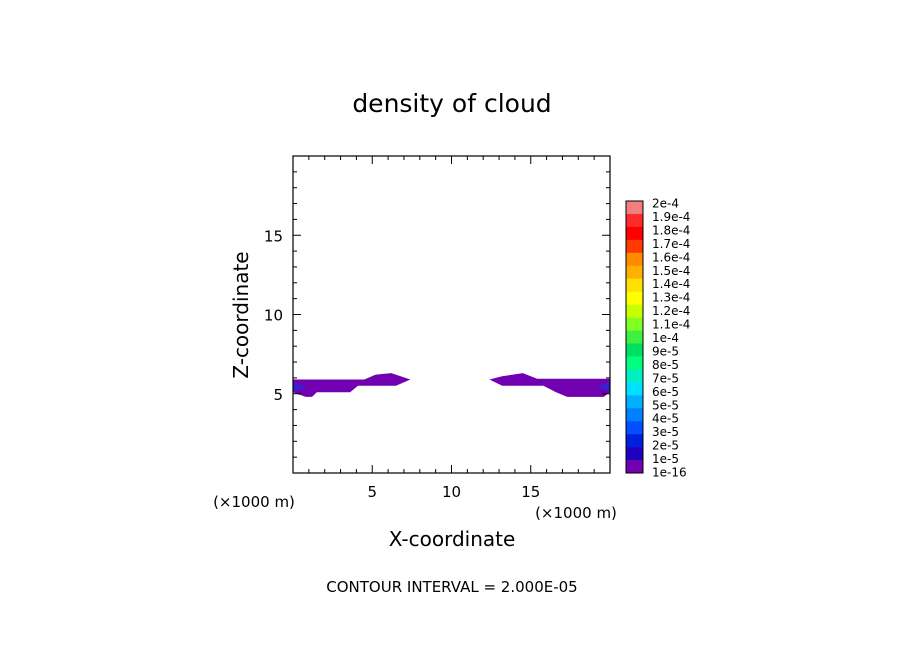 The height and width of the screenshot is (654, 904). Describe the element at coordinates (273, 316) in the screenshot. I see `y-tick-label: 10` at that location.